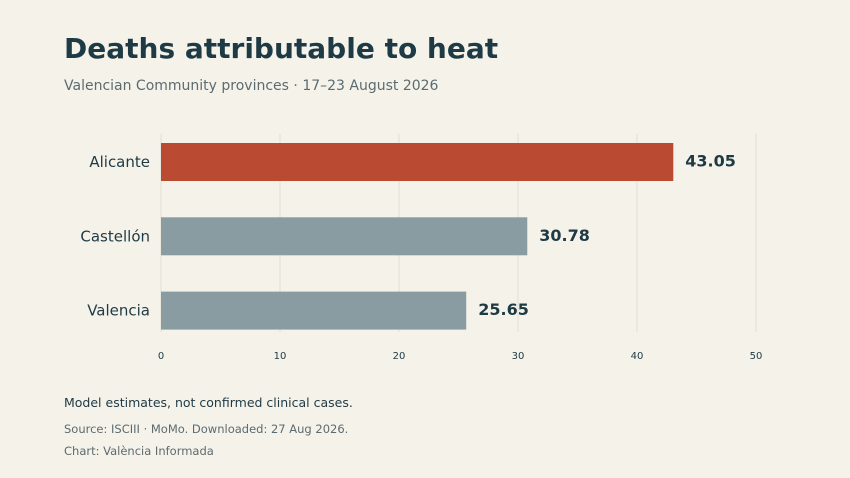 The image size is (850, 478). I want to click on x-tick-label: 50, so click(756, 356).